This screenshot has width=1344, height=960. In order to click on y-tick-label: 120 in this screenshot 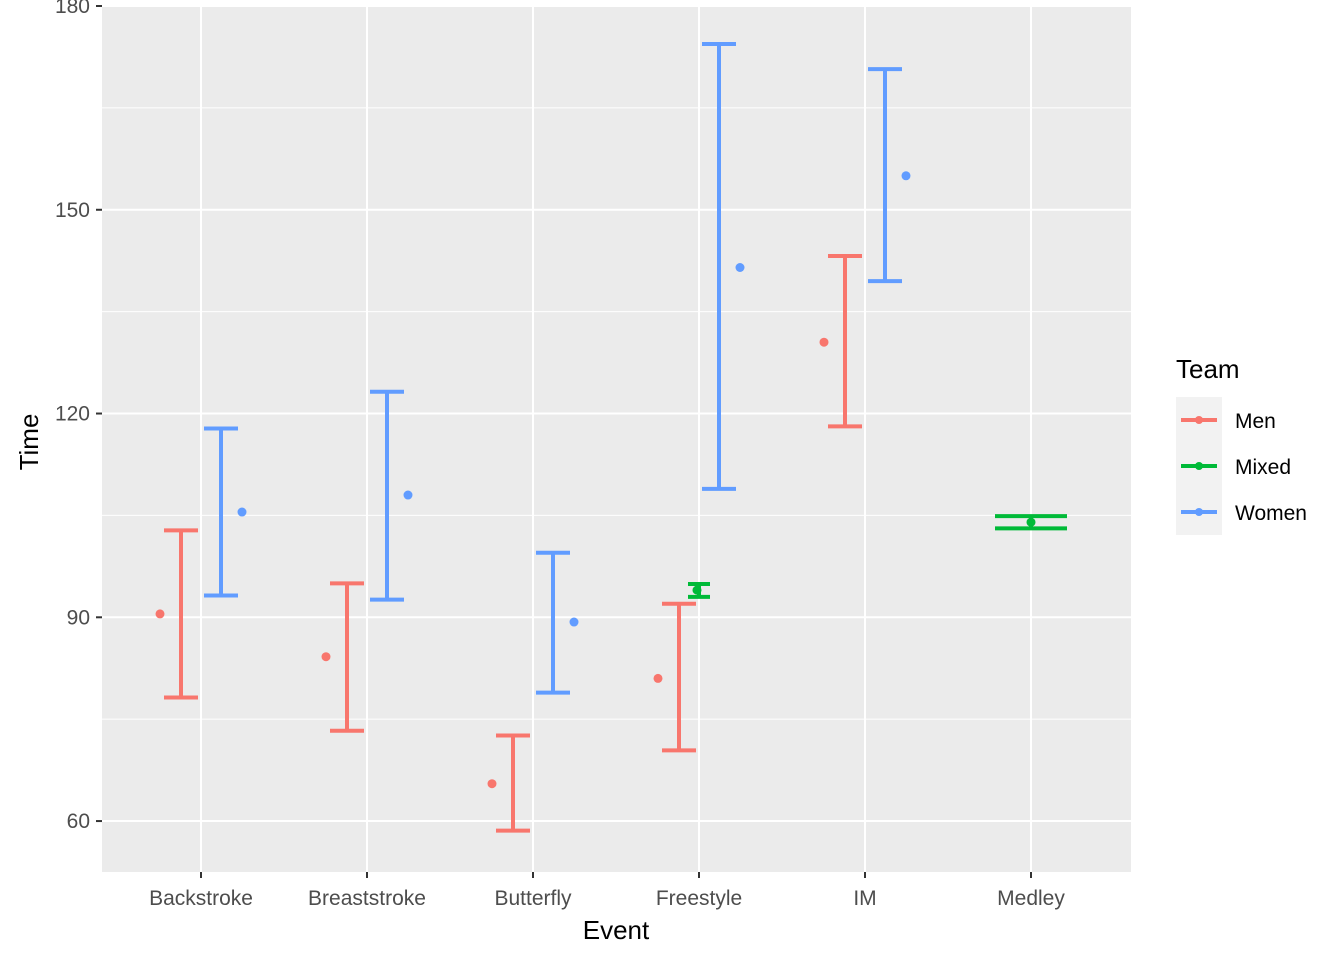, I will do `click(72, 414)`.